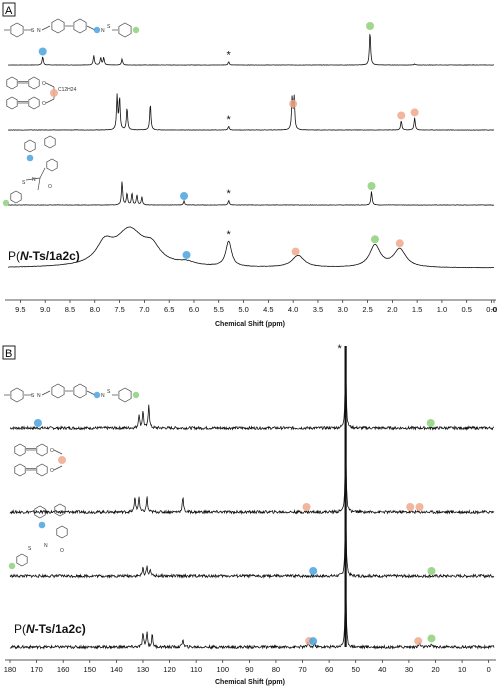 Image resolution: width=500 pixels, height=687 pixels. What do you see at coordinates (143, 669) in the screenshot?
I see `x-tick-label: 130` at bounding box center [143, 669].